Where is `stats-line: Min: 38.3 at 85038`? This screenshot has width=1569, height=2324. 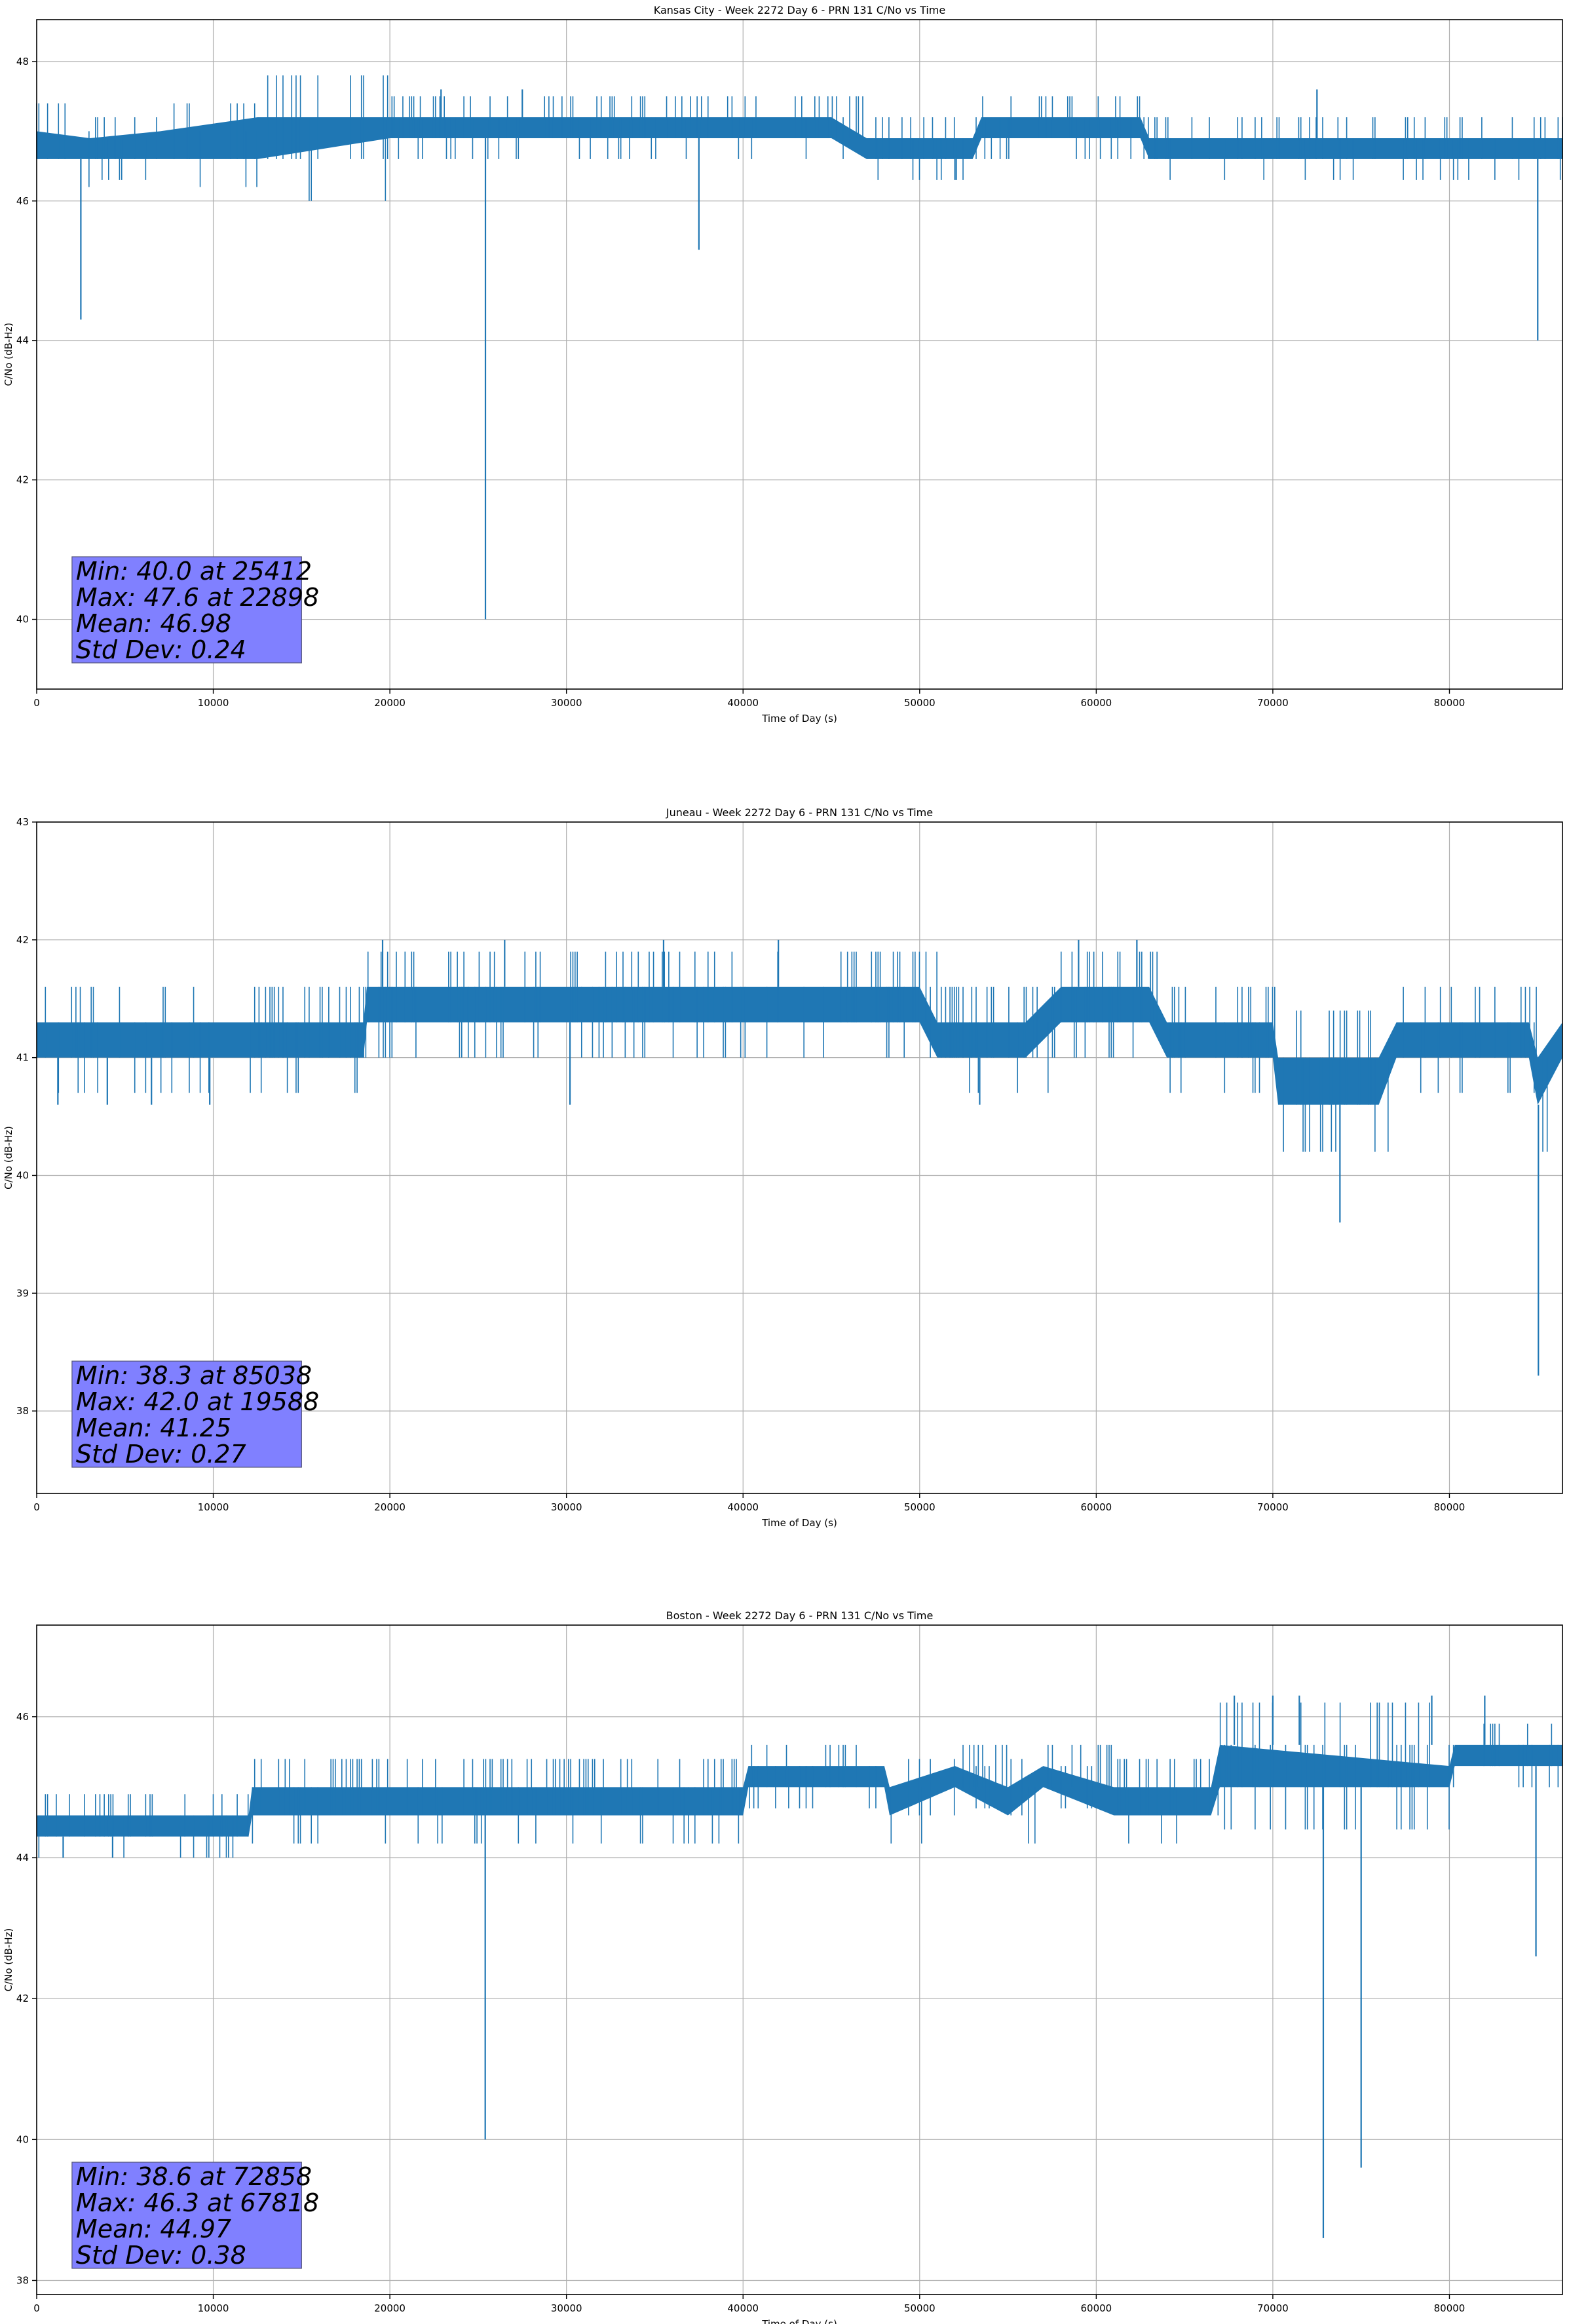 stats-line: Min: 38.3 at 85038 is located at coordinates (194, 1376).